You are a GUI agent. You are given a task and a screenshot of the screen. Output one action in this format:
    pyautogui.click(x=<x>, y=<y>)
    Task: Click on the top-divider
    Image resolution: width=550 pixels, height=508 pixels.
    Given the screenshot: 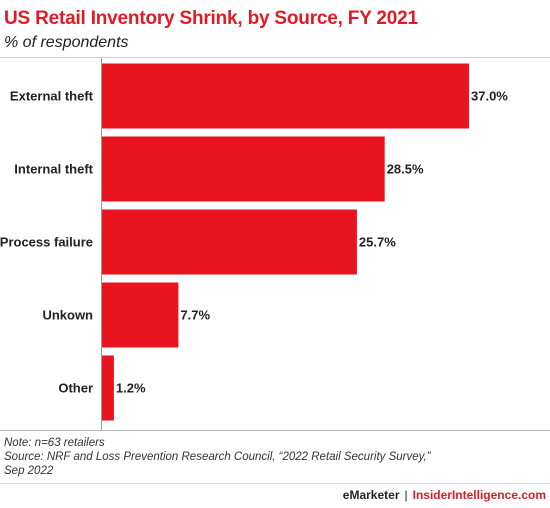 What is the action you would take?
    pyautogui.click(x=275, y=57)
    